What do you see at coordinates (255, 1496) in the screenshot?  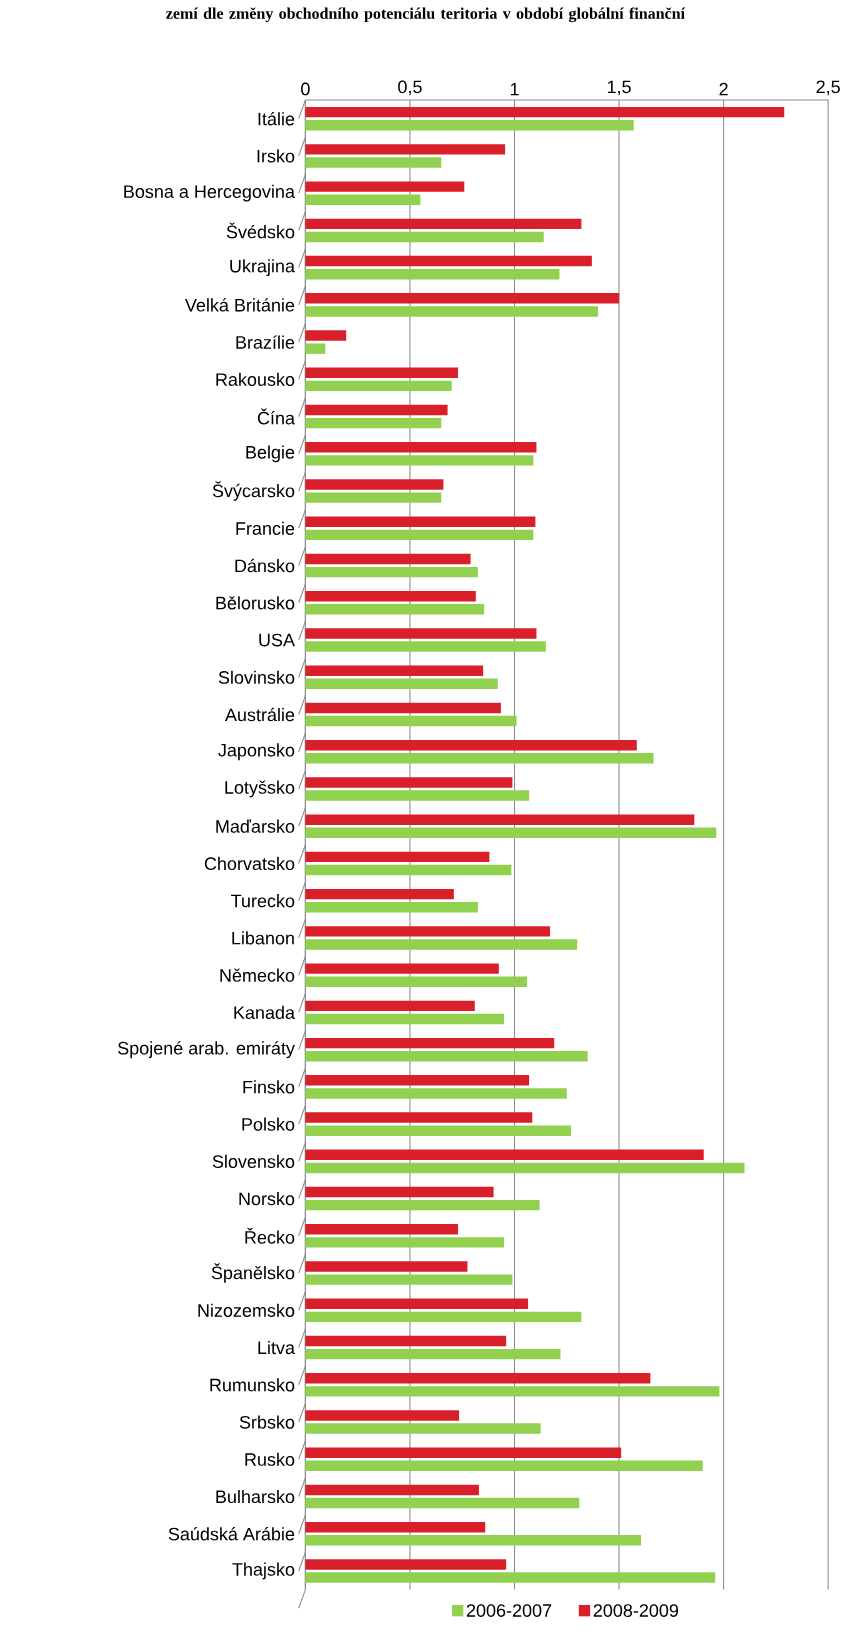 I see `y-tick-label: Bulharsko` at bounding box center [255, 1496].